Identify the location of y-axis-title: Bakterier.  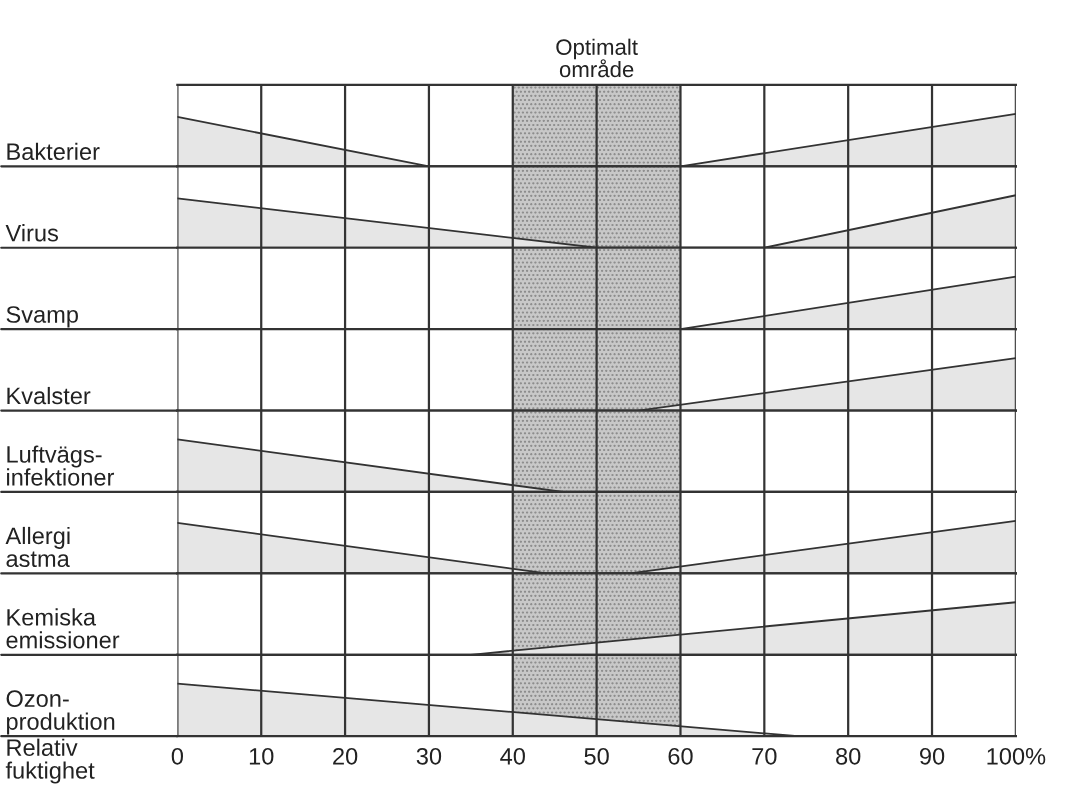
(53, 151).